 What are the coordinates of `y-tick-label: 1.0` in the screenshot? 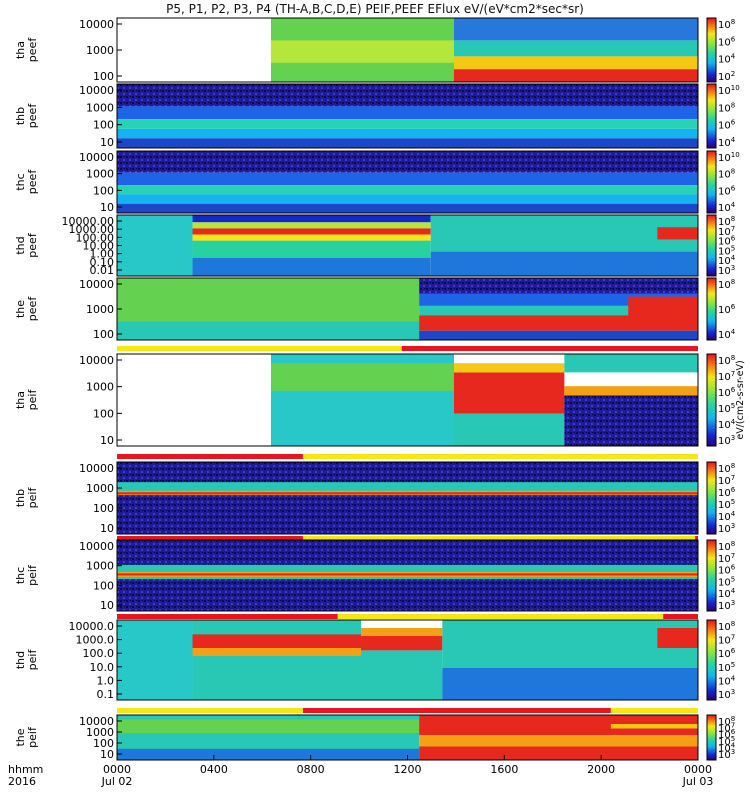 It's located at (106, 680).